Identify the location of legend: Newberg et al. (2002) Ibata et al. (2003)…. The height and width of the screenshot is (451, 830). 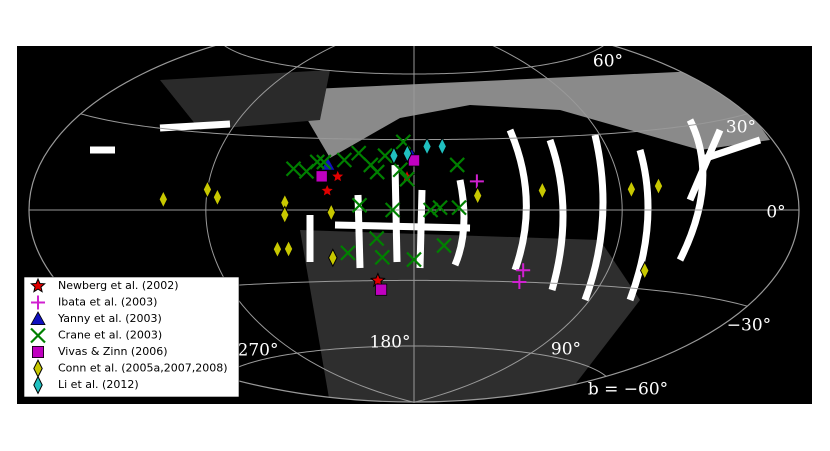
(131, 337).